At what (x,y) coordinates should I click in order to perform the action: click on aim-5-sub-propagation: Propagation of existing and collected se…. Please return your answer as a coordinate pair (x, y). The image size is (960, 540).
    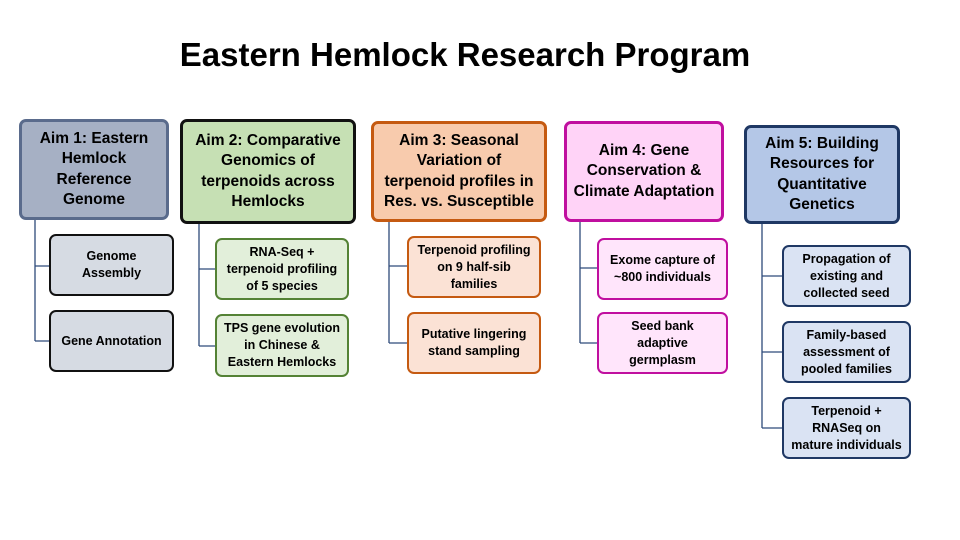
    Looking at the image, I should click on (846, 276).